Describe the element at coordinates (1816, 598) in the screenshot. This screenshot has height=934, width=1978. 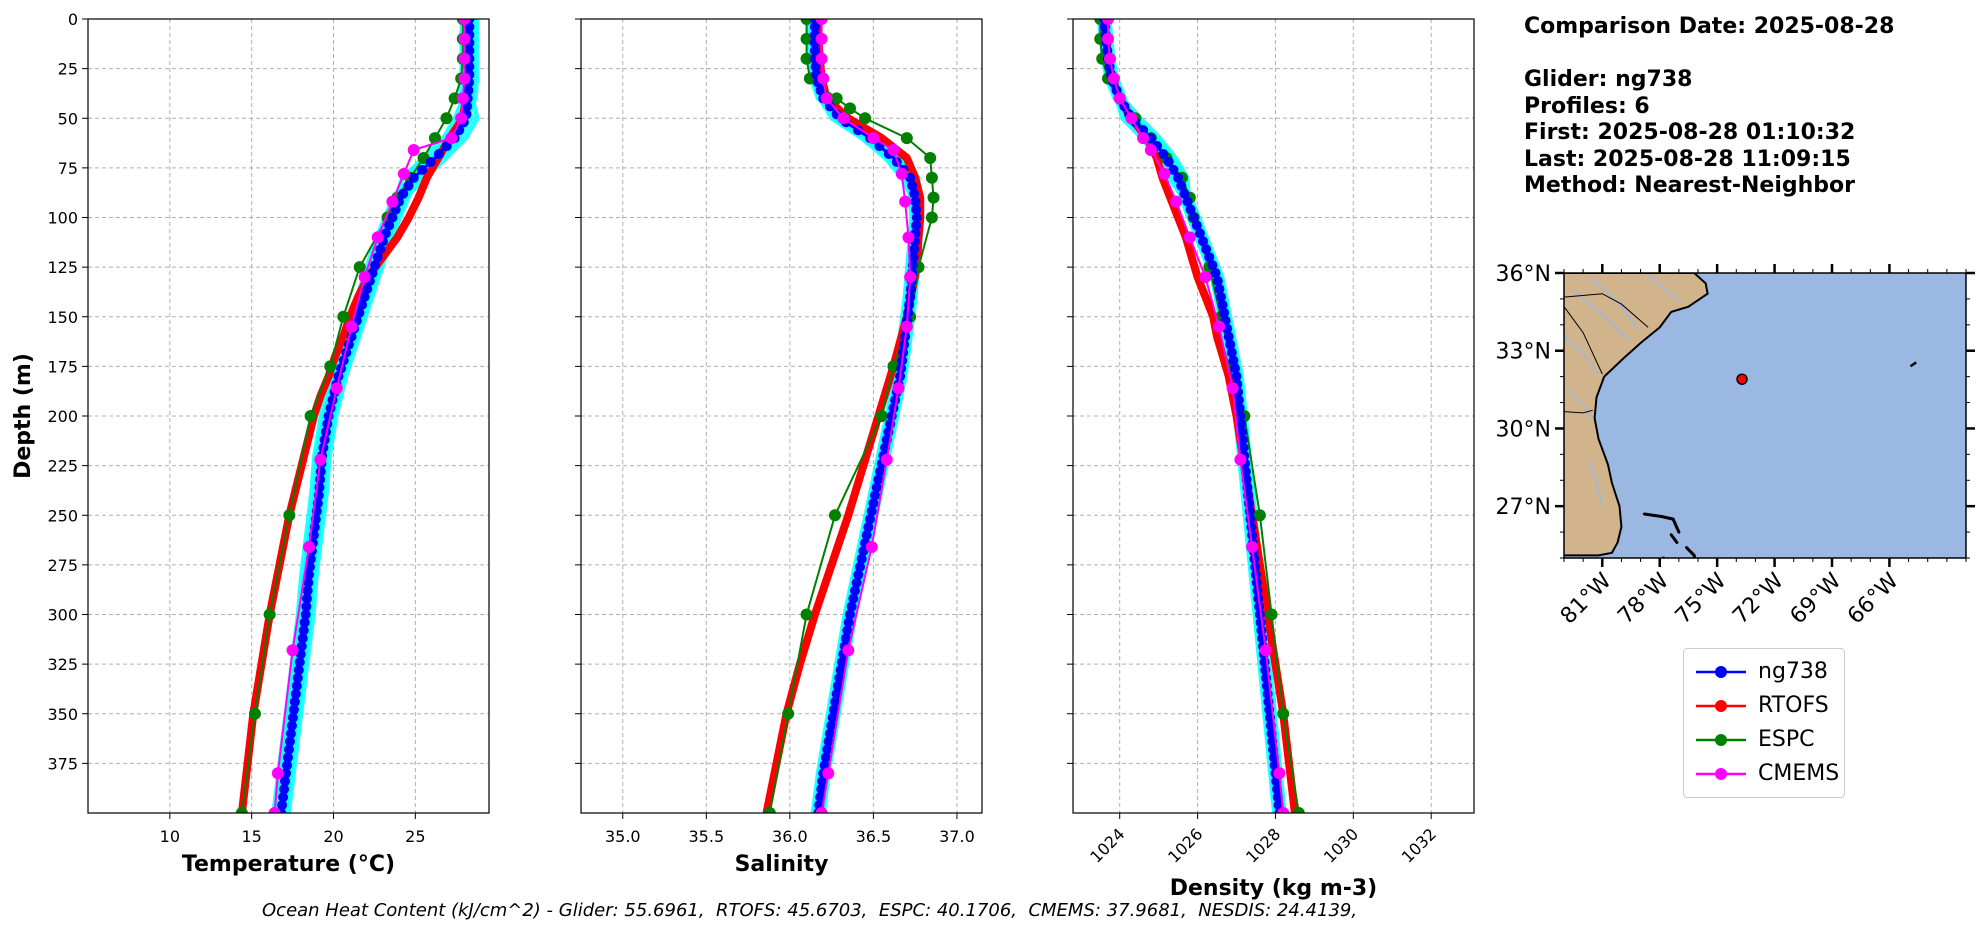
I see `map-lon-label: 69°W` at that location.